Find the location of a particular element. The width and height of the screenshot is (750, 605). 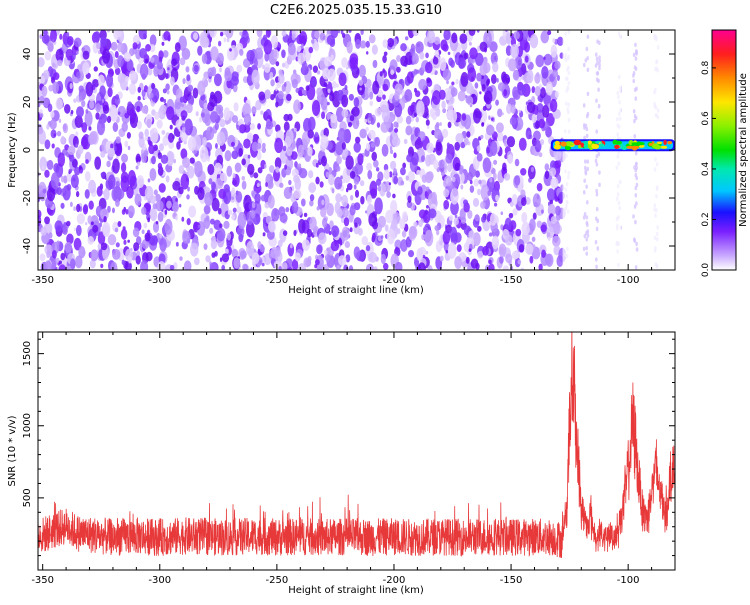

colorbar-tick-label: 0.4 is located at coordinates (706, 169).